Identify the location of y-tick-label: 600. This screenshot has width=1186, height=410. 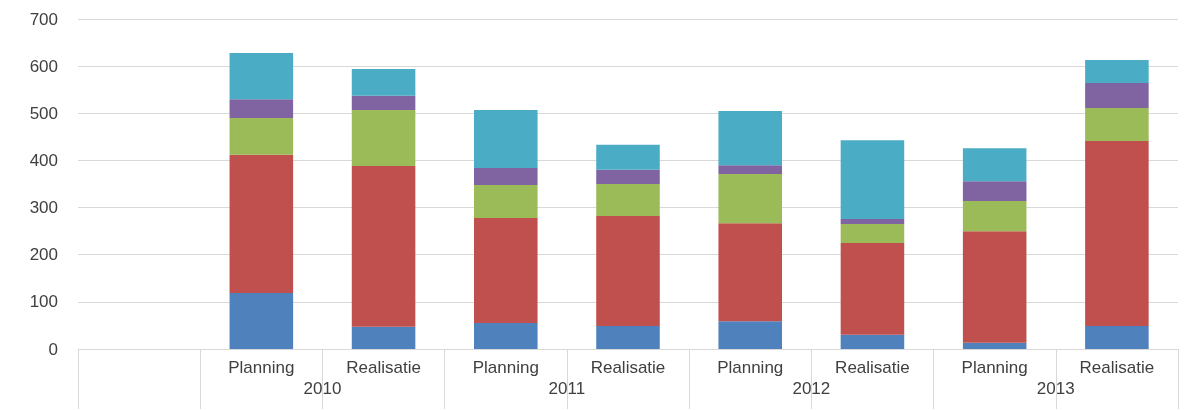
(43, 66).